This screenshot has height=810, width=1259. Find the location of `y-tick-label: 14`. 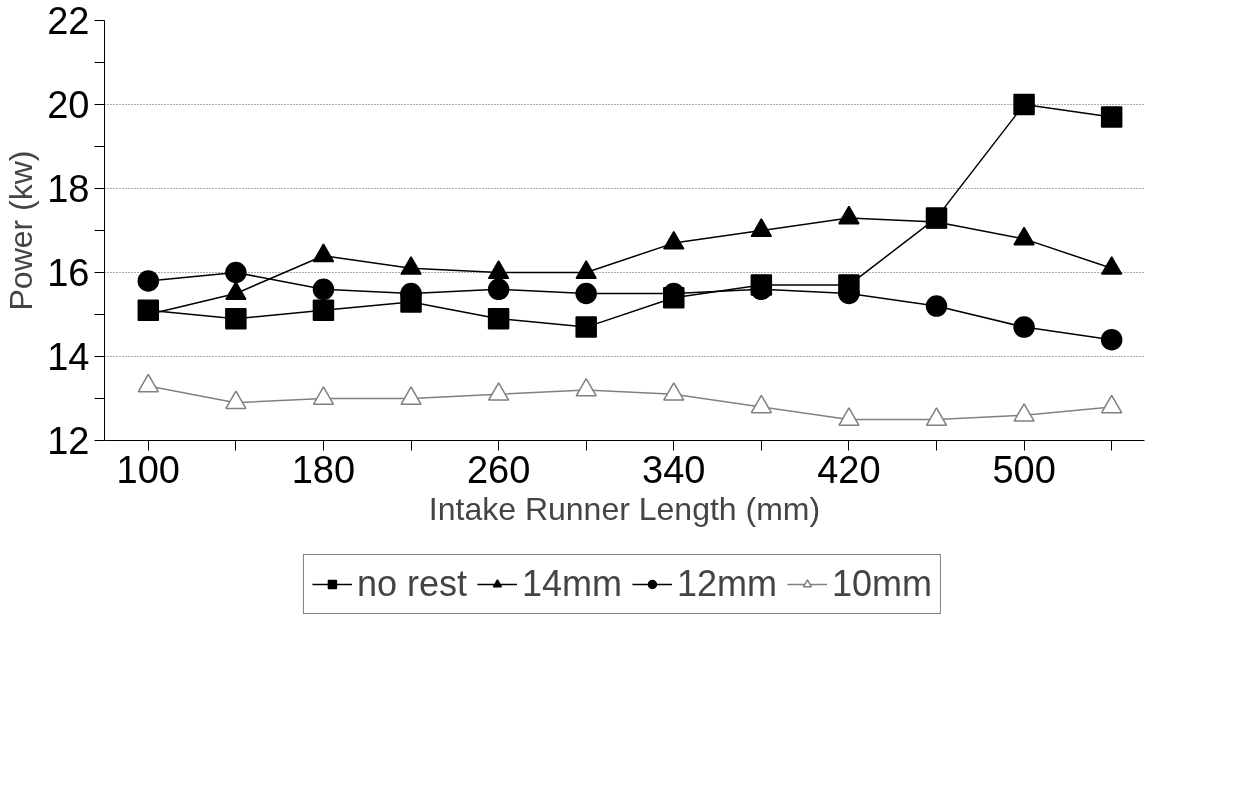

y-tick-label: 14 is located at coordinates (68, 357).